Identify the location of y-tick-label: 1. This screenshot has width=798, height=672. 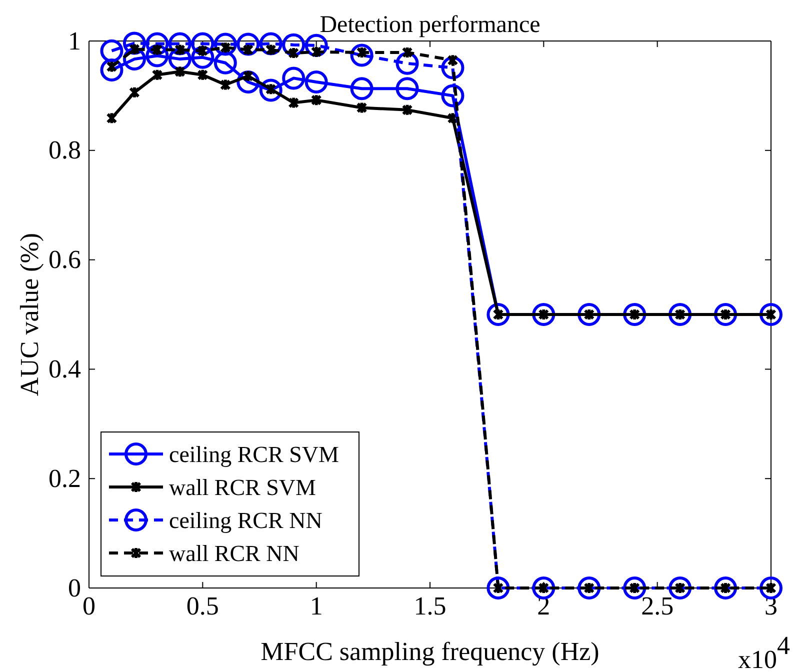
(74, 41).